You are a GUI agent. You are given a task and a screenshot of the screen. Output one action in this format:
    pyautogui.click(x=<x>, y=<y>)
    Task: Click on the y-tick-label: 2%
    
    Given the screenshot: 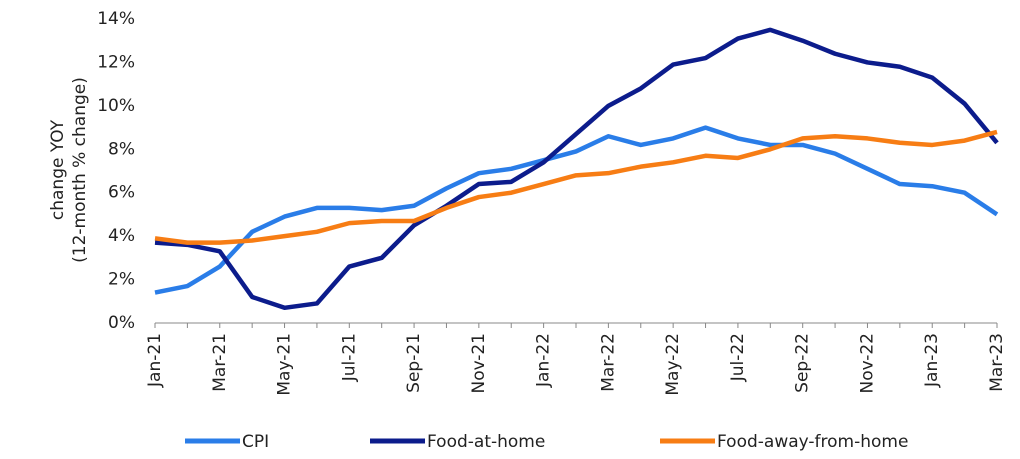 What is the action you would take?
    pyautogui.click(x=121, y=280)
    